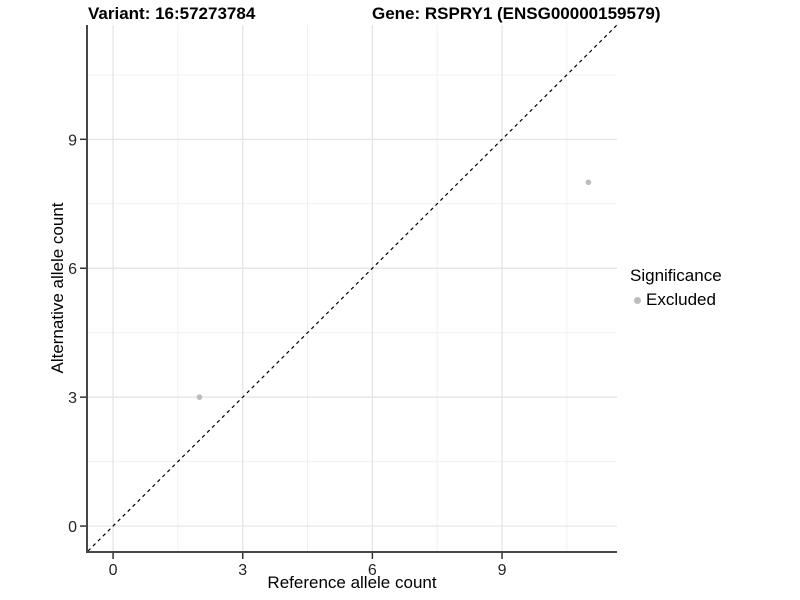 Image resolution: width=800 pixels, height=600 pixels. I want to click on x-tick-label: 0, so click(113, 570).